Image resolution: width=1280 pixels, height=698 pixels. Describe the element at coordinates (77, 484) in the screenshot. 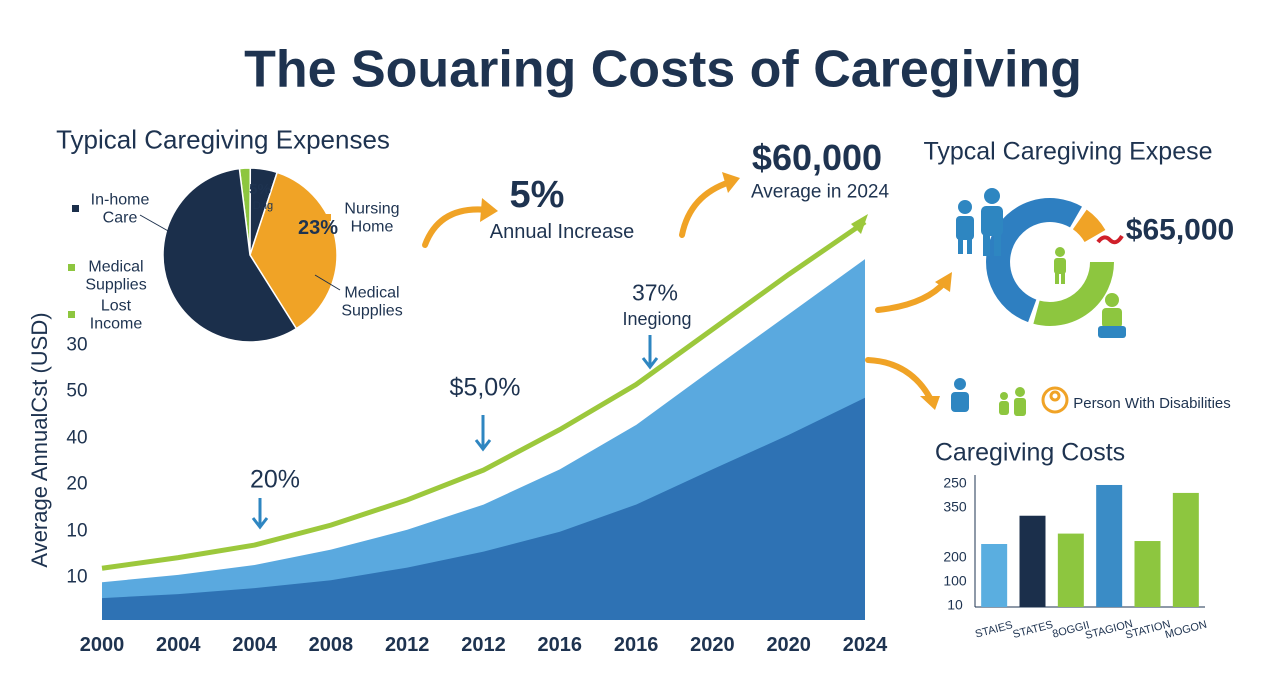

I see `y-tick-label: 20` at that location.